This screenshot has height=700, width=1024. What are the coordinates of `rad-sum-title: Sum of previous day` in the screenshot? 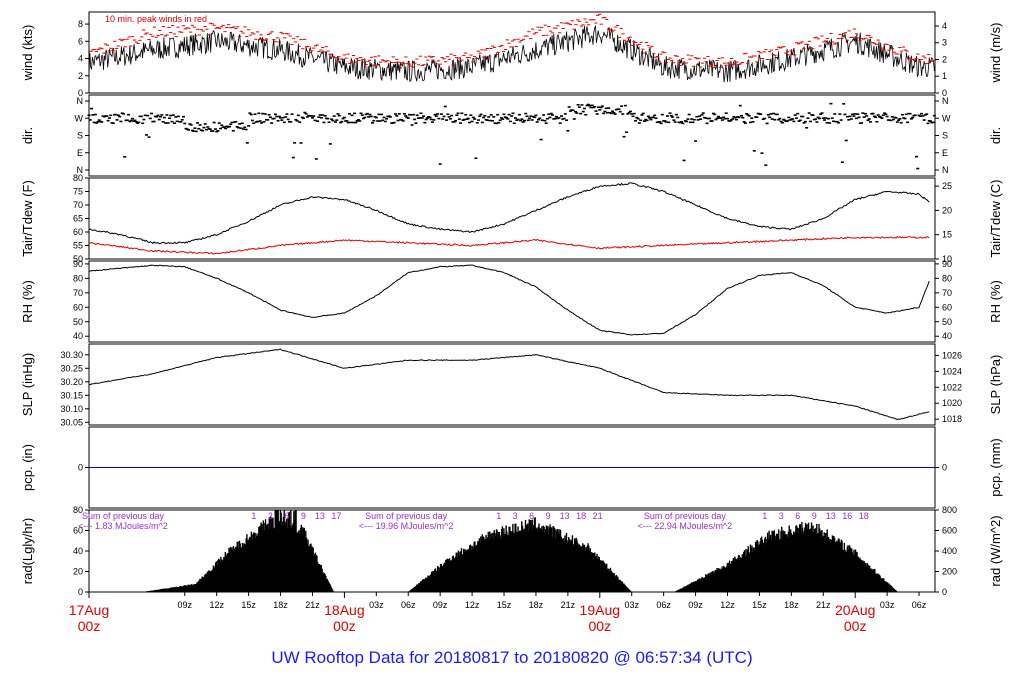 It's located at (406, 516).